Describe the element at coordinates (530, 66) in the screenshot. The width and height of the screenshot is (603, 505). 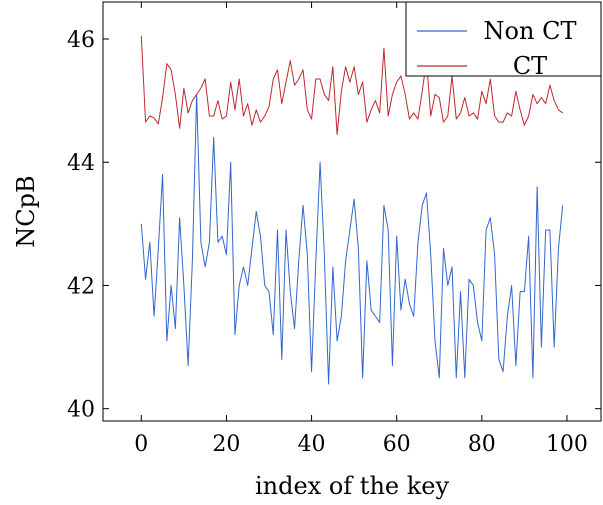
I see `legend-label-ct: CT` at that location.